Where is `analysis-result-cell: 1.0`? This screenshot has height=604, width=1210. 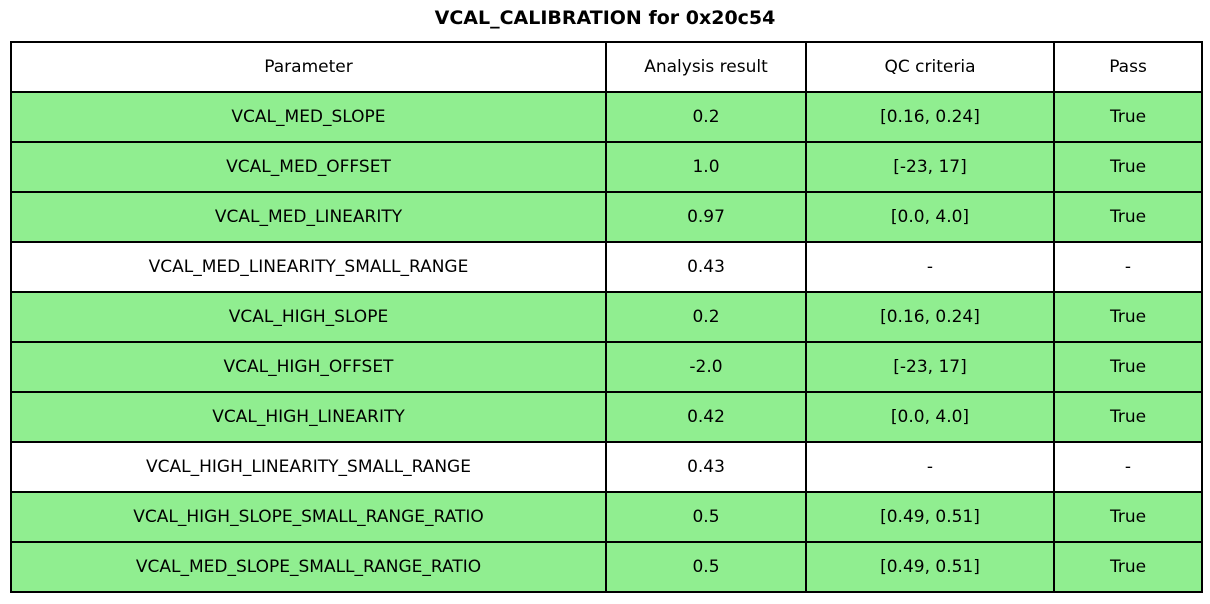
analysis-result-cell: 1.0 is located at coordinates (706, 167).